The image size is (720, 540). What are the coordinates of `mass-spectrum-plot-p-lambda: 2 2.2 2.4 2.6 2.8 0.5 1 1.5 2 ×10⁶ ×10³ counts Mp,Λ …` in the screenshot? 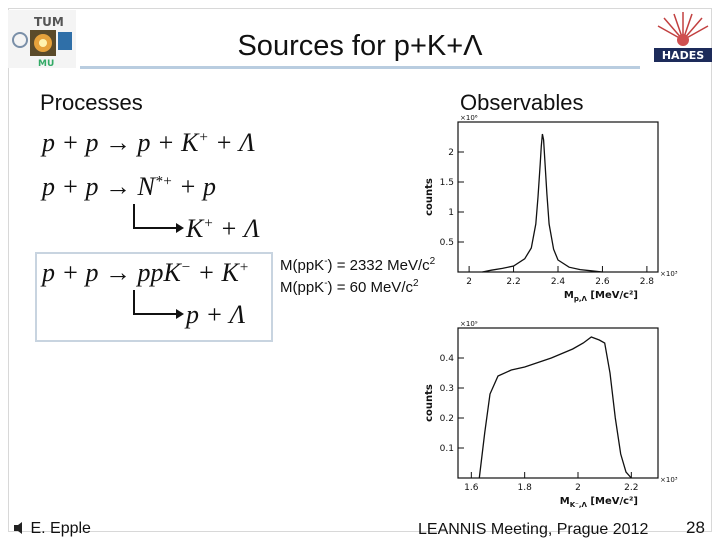 It's located at (551, 208).